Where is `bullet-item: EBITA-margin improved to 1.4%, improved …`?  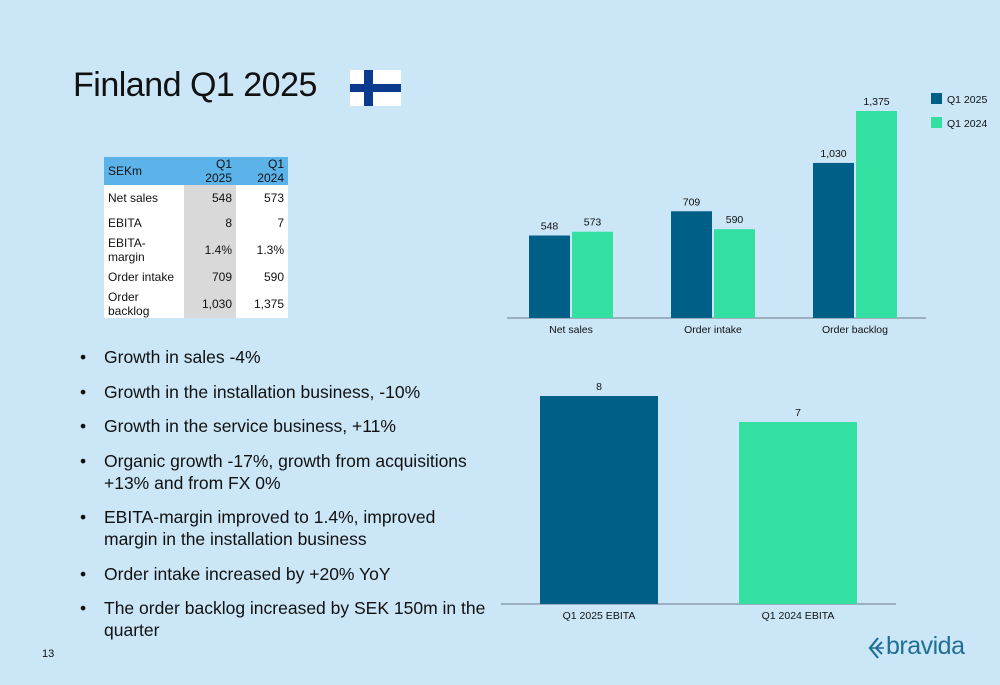 bullet-item: EBITA-margin improved to 1.4%, improved … is located at coordinates (283, 528).